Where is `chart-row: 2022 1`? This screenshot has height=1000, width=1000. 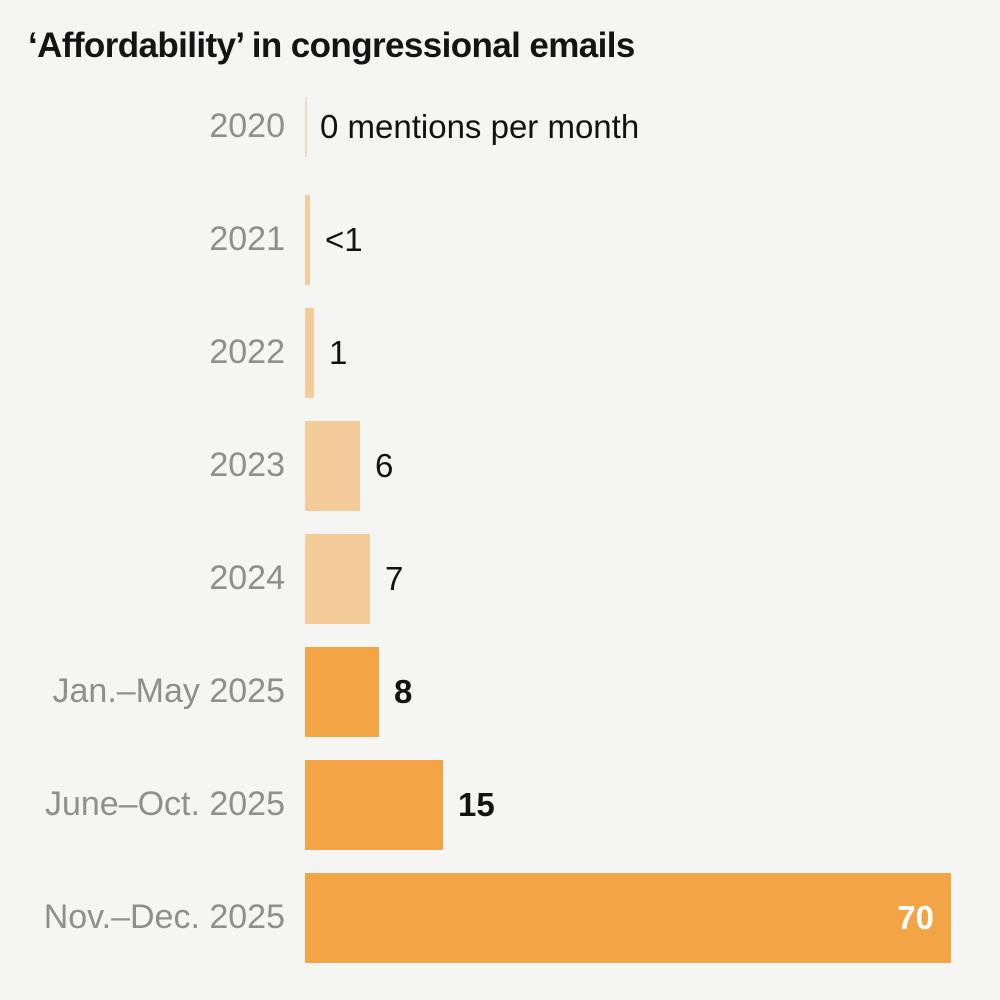
chart-row: 2022 1 is located at coordinates (500, 352).